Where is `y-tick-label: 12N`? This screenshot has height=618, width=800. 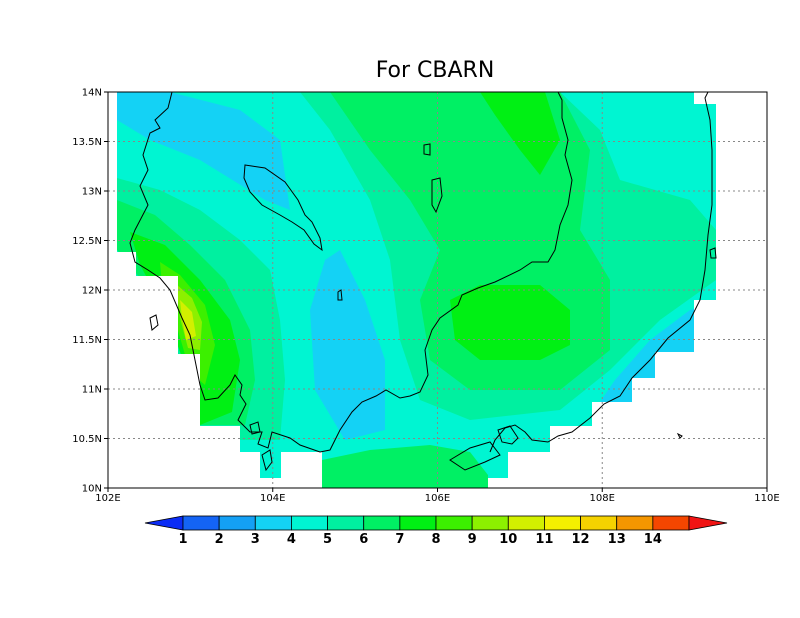 y-tick-label: 12N is located at coordinates (92, 291).